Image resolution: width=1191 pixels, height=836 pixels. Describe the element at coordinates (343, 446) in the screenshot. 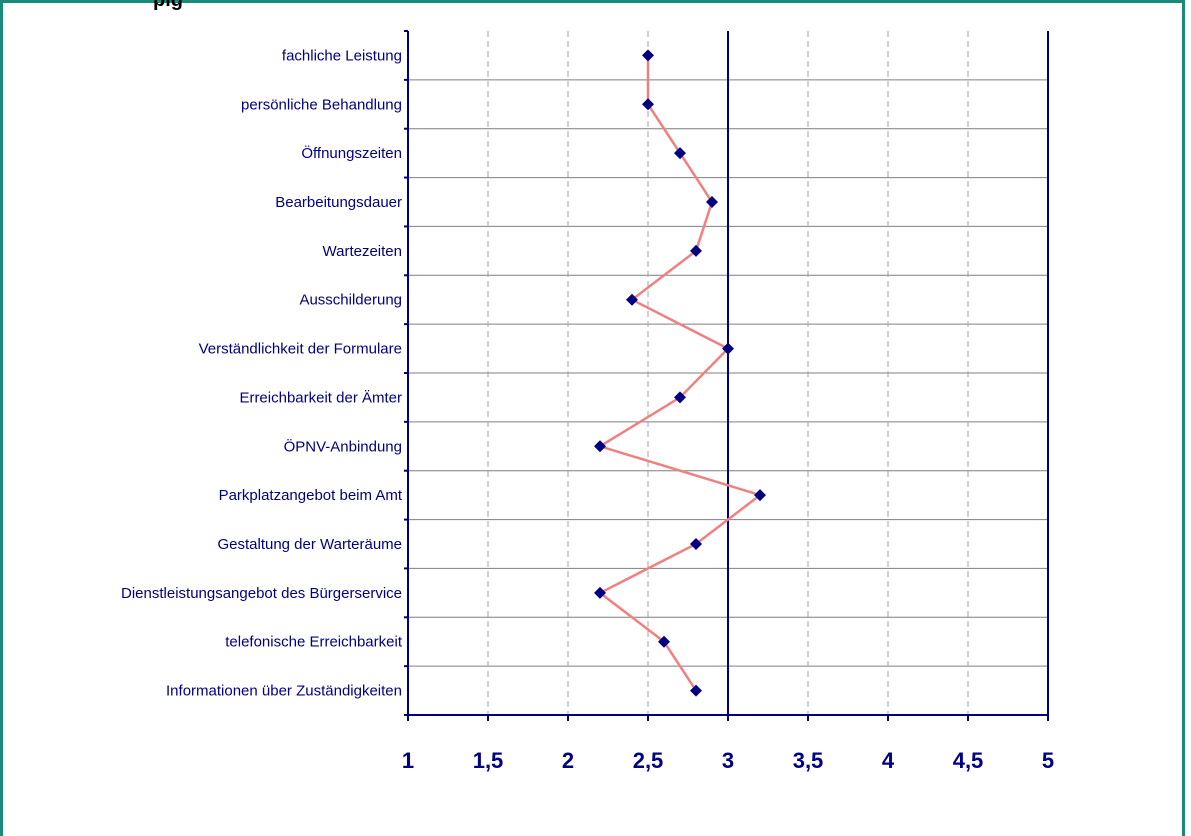

I see `category-label: ÖPNV-Anbindung` at that location.